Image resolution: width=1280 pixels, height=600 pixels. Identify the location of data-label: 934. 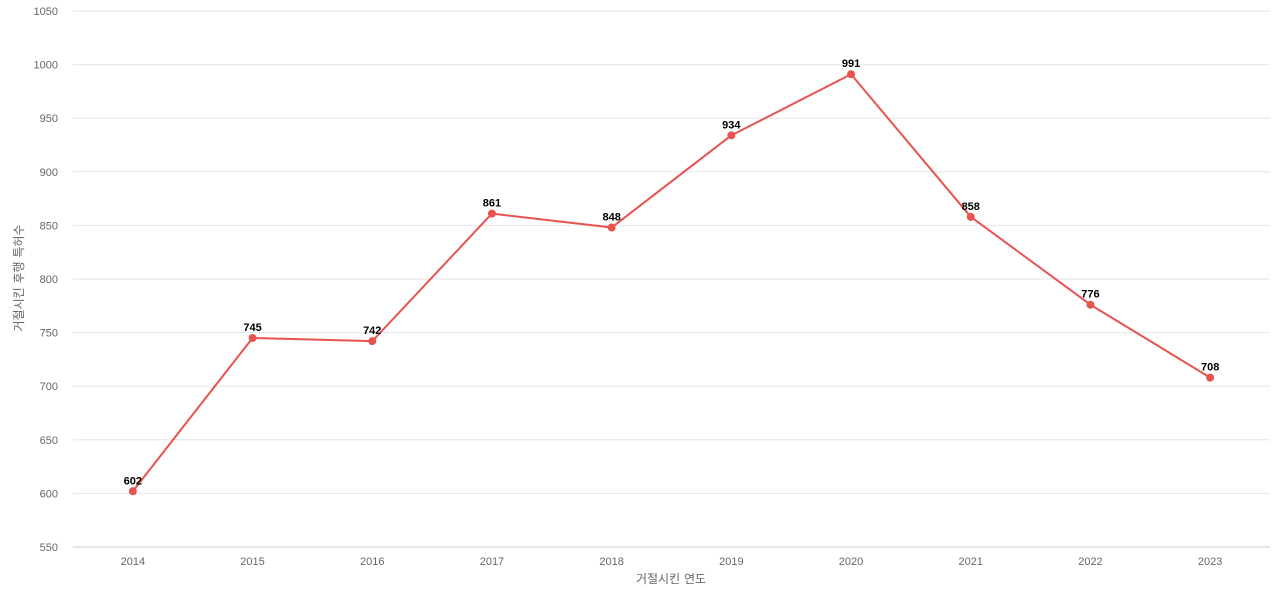
(731, 125).